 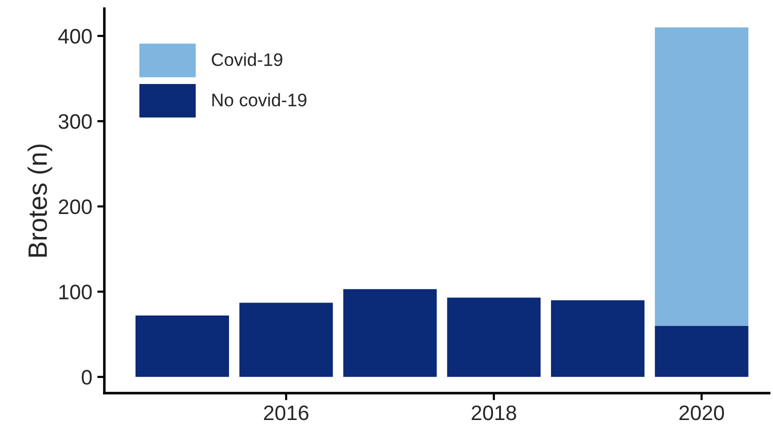 What do you see at coordinates (75, 206) in the screenshot?
I see `y-tick-label: 200` at bounding box center [75, 206].